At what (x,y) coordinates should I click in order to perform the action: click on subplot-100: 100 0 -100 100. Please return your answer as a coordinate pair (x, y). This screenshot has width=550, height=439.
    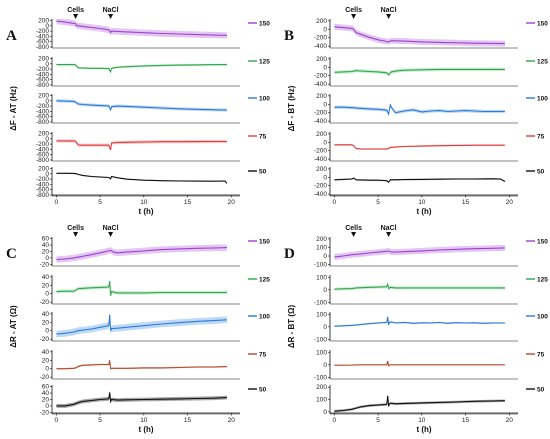
    Looking at the image, I should click on (431, 327).